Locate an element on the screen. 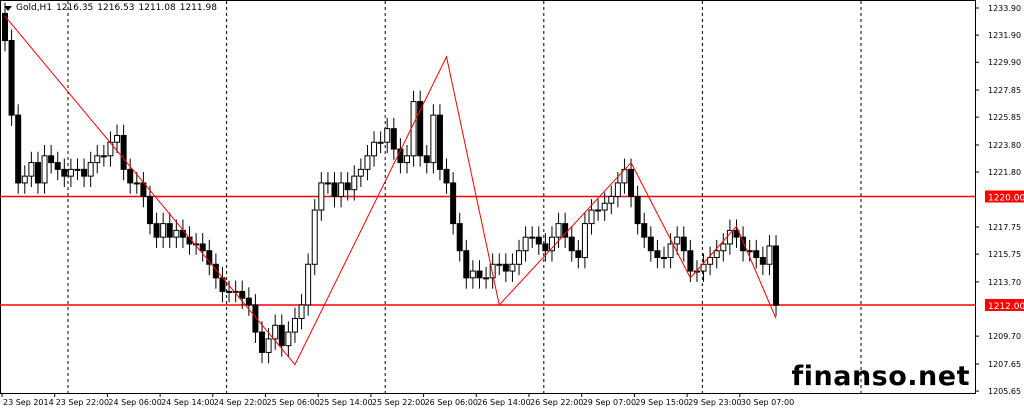 The width and height of the screenshot is (1024, 412). price-label: 1209.70 is located at coordinates (1004, 336).